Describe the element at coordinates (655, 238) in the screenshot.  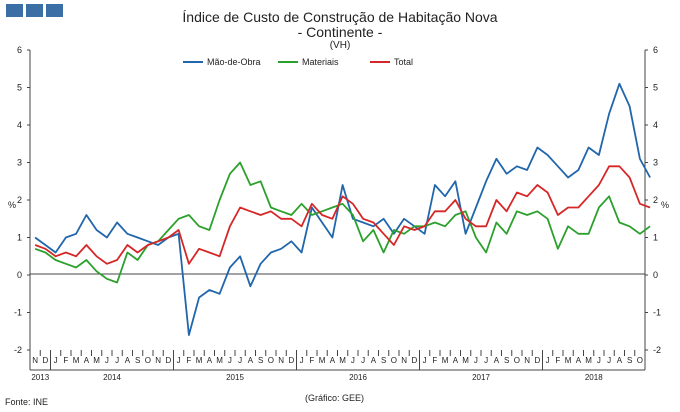
I see `y-tick-label-right: 1` at that location.